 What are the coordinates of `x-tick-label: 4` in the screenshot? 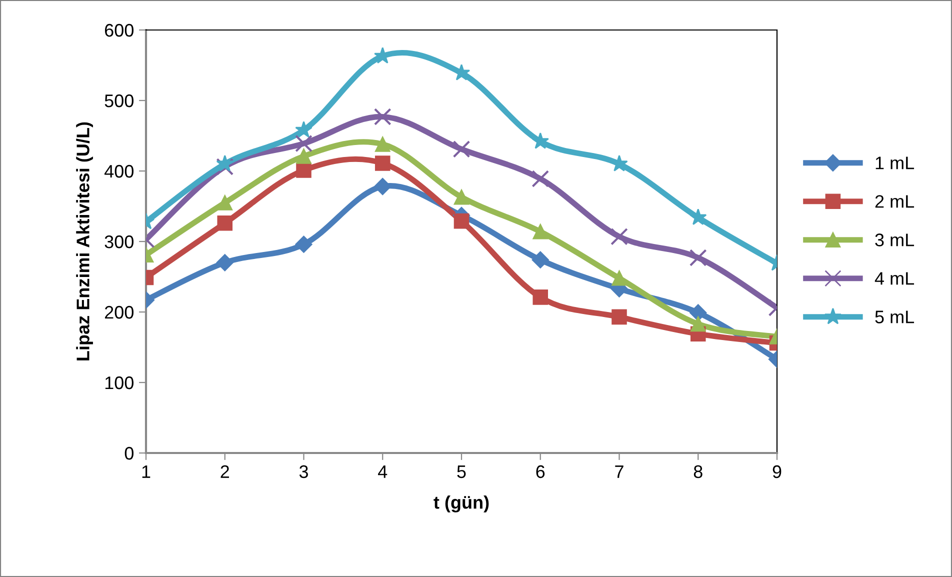 It's located at (383, 471).